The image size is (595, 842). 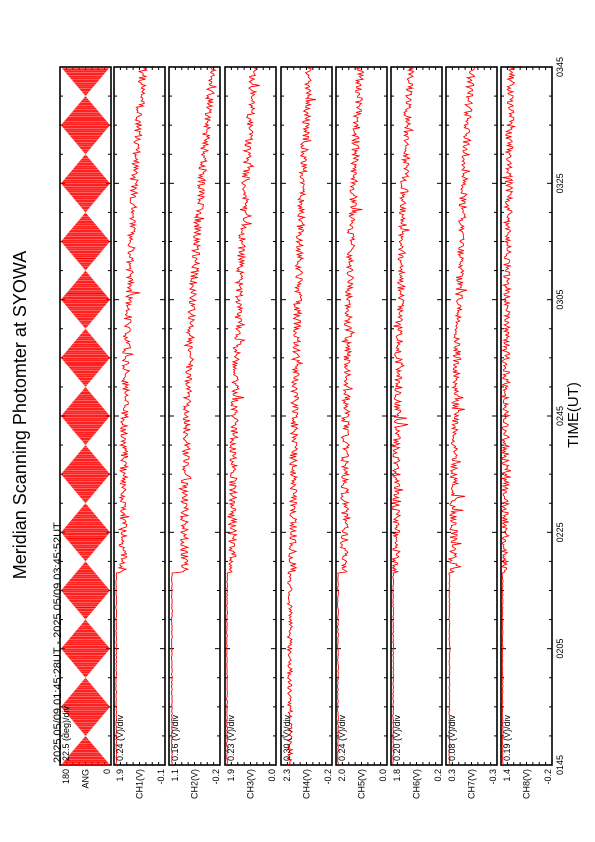 What do you see at coordinates (397, 737) in the screenshot?
I see `scale-label: 0.20 (V)/div` at bounding box center [397, 737].